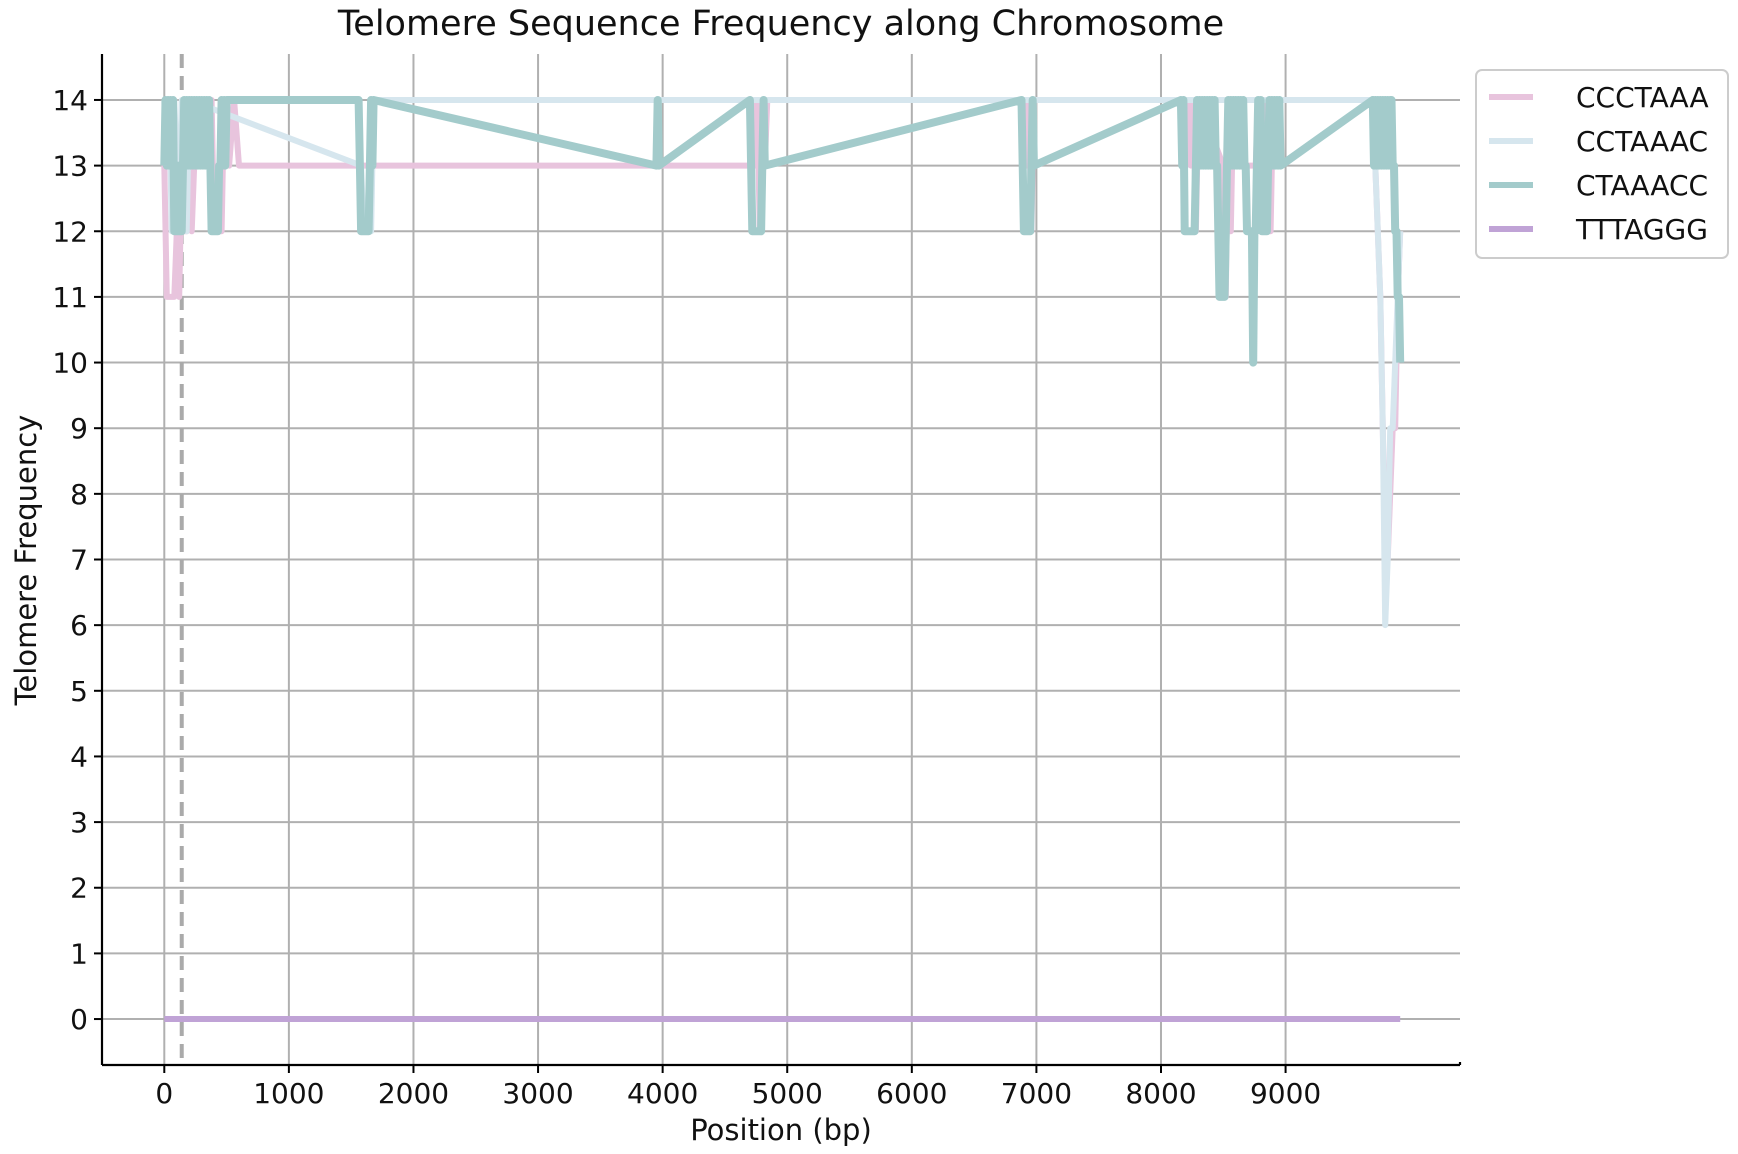  I want to click on x-tick-label: 6000, so click(911, 1093).